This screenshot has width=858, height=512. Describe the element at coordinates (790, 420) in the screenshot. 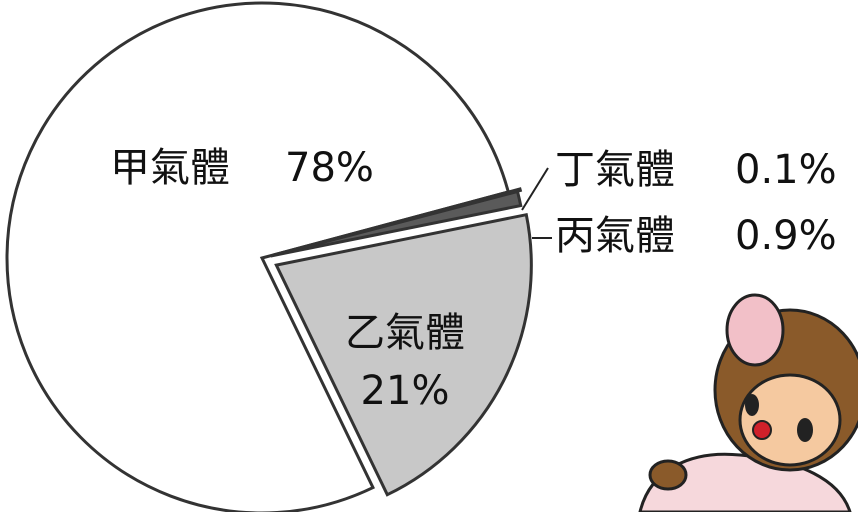

I see `mascot-face` at that location.